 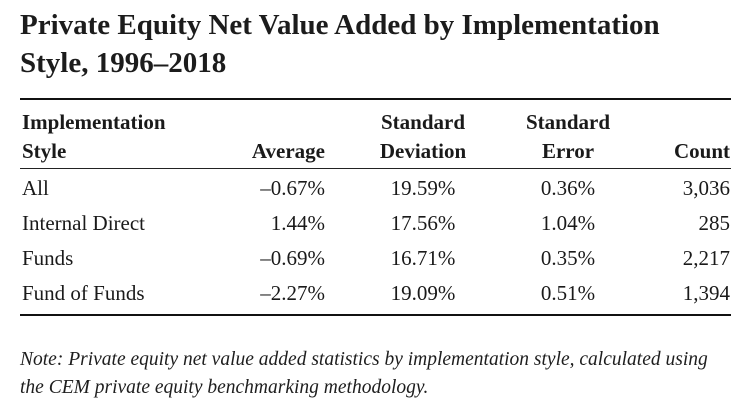 What do you see at coordinates (706, 293) in the screenshot?
I see `row-fund-of-funds-count: 1,394` at bounding box center [706, 293].